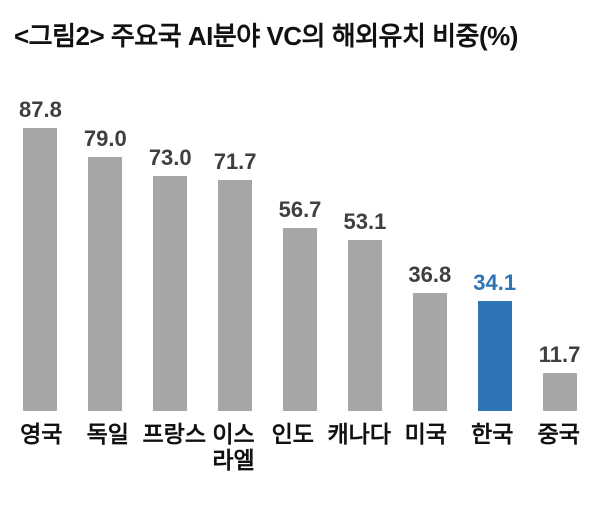 This screenshot has height=514, width=600. Describe the element at coordinates (235, 161) in the screenshot. I see `bar-value-label: 71.7` at that location.